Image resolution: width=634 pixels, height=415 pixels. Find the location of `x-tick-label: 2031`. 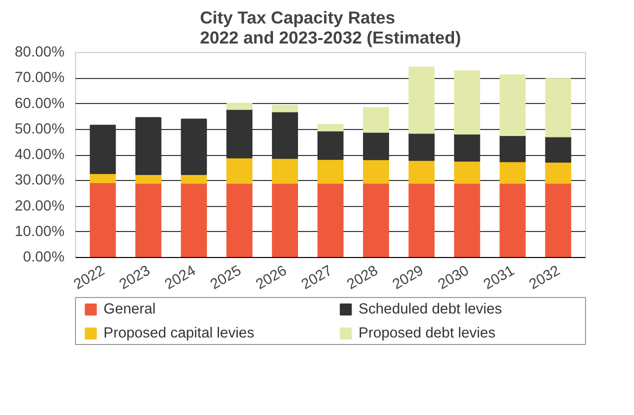

x-tick-label: 2031 is located at coordinates (499, 278).